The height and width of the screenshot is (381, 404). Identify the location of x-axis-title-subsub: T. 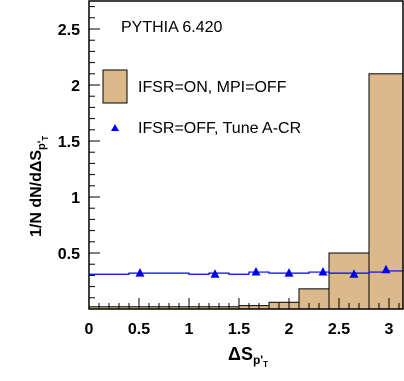
(265, 364).